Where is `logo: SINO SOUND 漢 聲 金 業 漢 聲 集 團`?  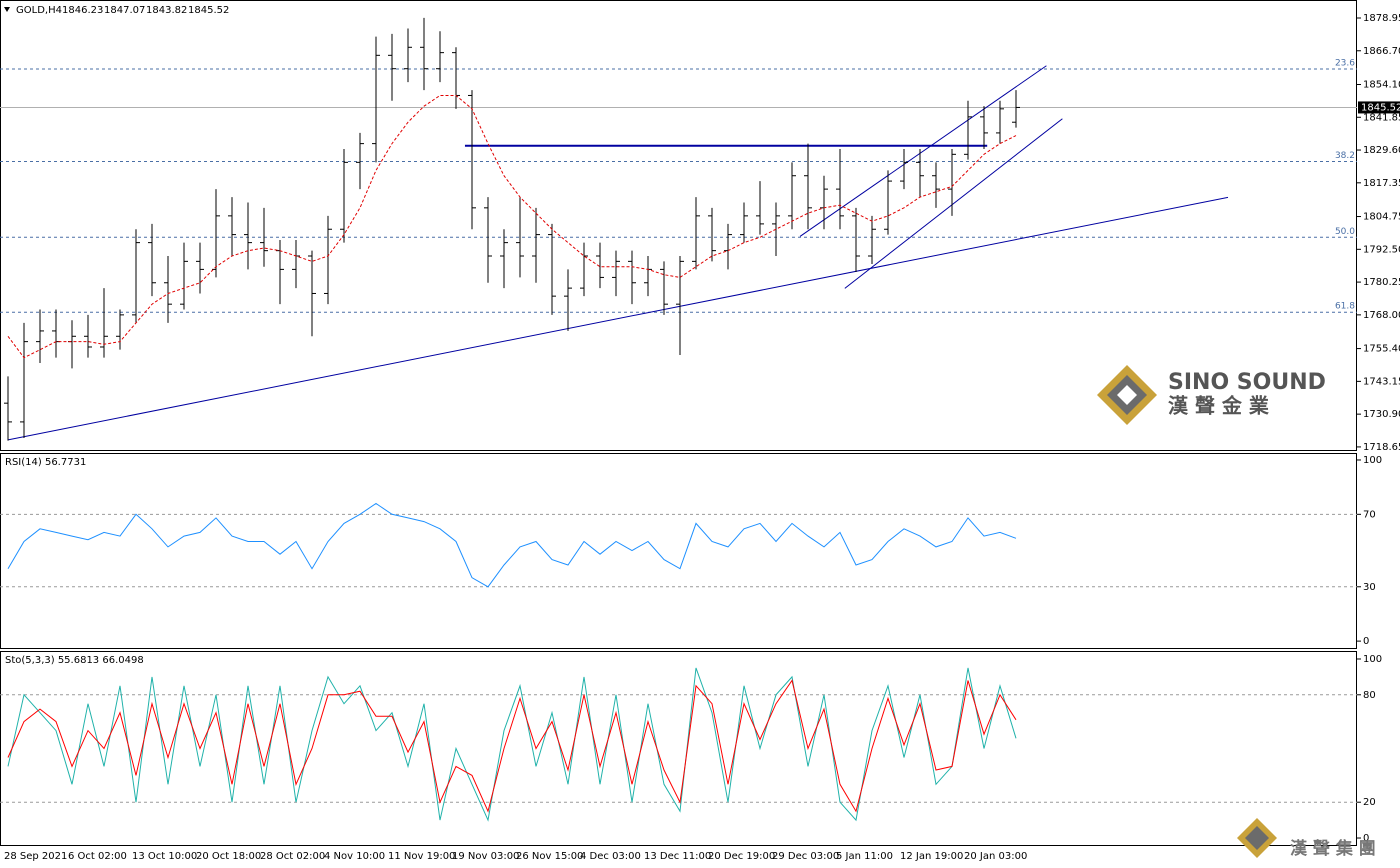
logo: SINO SOUND 漢 聲 金 業 漢 聲 集 團 is located at coordinates (1236, 612).